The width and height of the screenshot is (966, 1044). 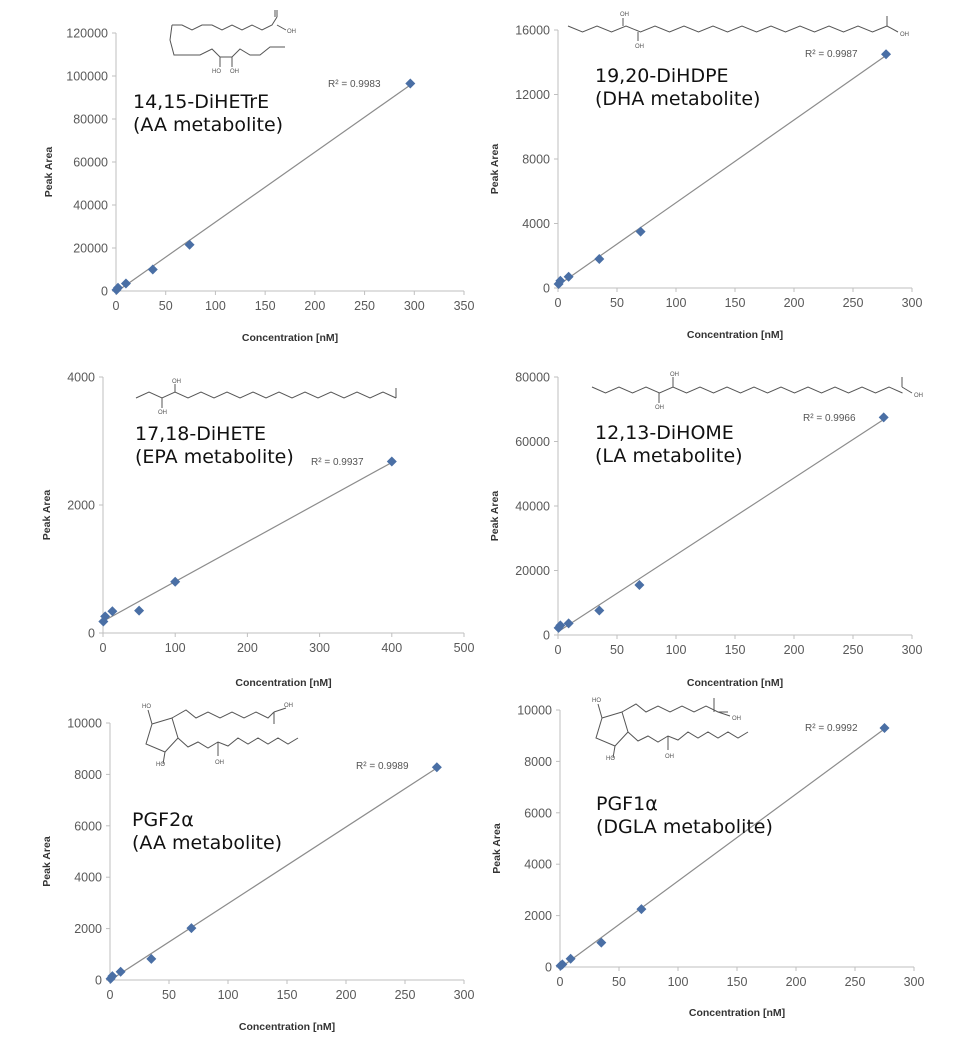 What do you see at coordinates (538, 813) in the screenshot?
I see `y-tick-label: 6000` at bounding box center [538, 813].